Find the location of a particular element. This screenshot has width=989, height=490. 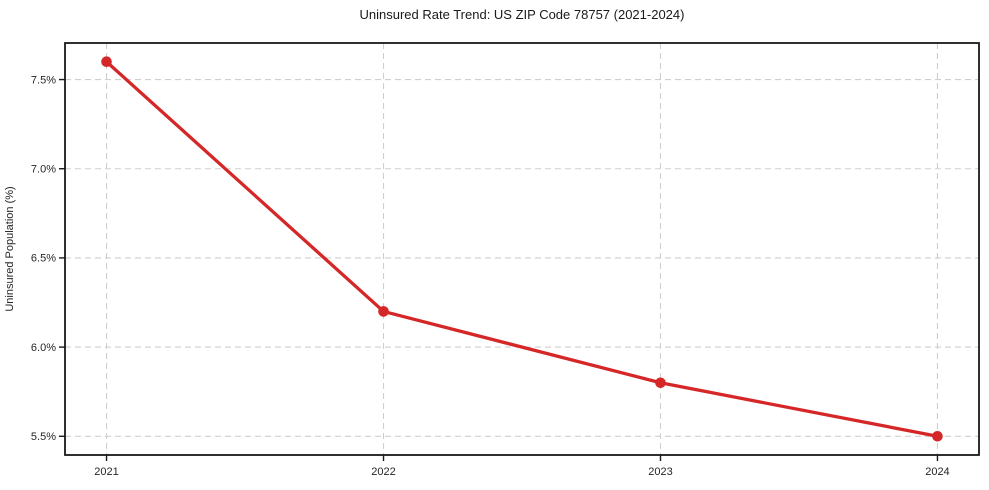

y-tick-label: 6.0% is located at coordinates (43, 348).